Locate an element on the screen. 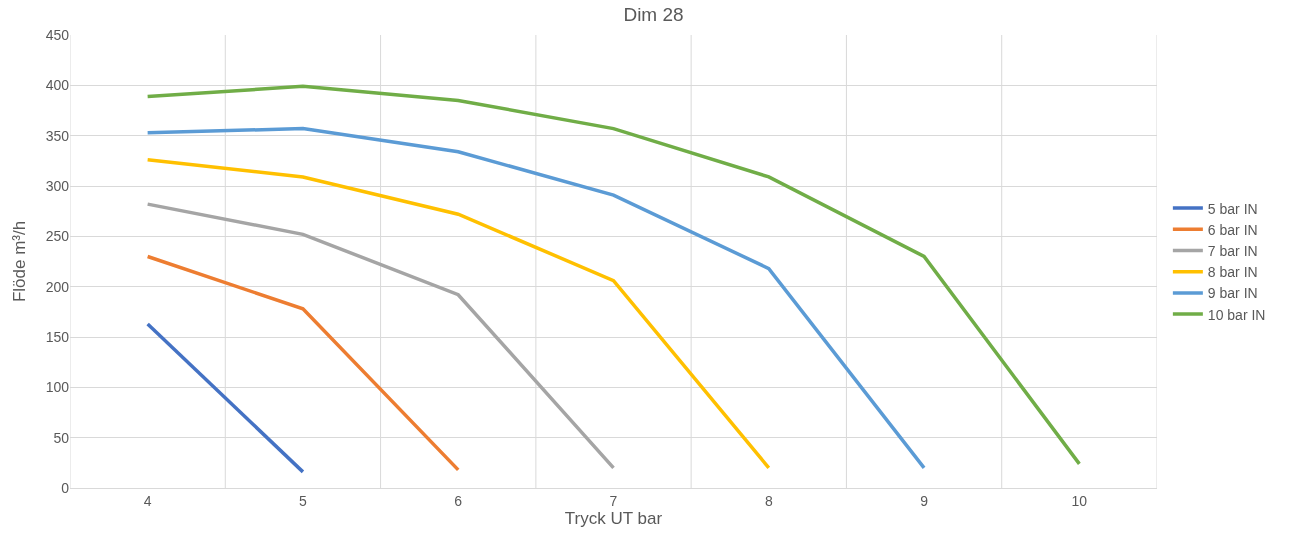 The height and width of the screenshot is (535, 1307). legend-label: 9 bar IN is located at coordinates (1232, 293).